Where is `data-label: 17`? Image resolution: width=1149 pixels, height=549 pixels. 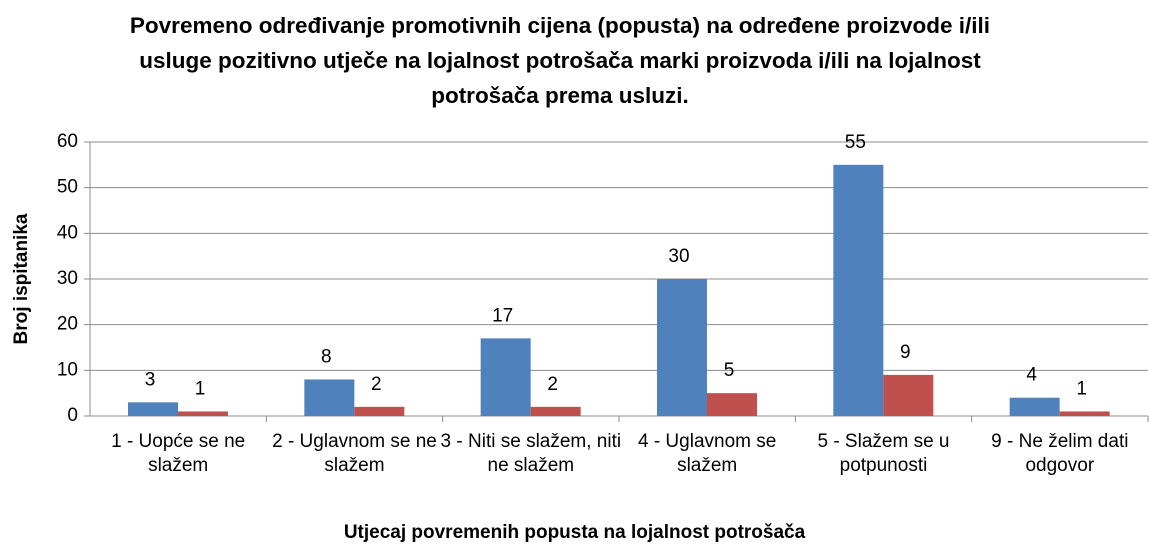
data-label: 17 is located at coordinates (502, 315).